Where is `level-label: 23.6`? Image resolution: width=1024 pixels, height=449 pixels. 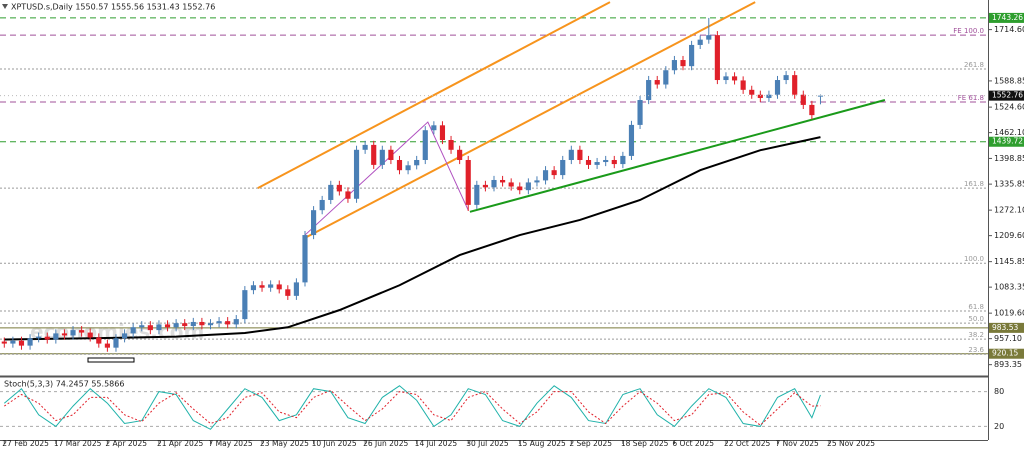
level-label: 23.6 is located at coordinates (976, 350).